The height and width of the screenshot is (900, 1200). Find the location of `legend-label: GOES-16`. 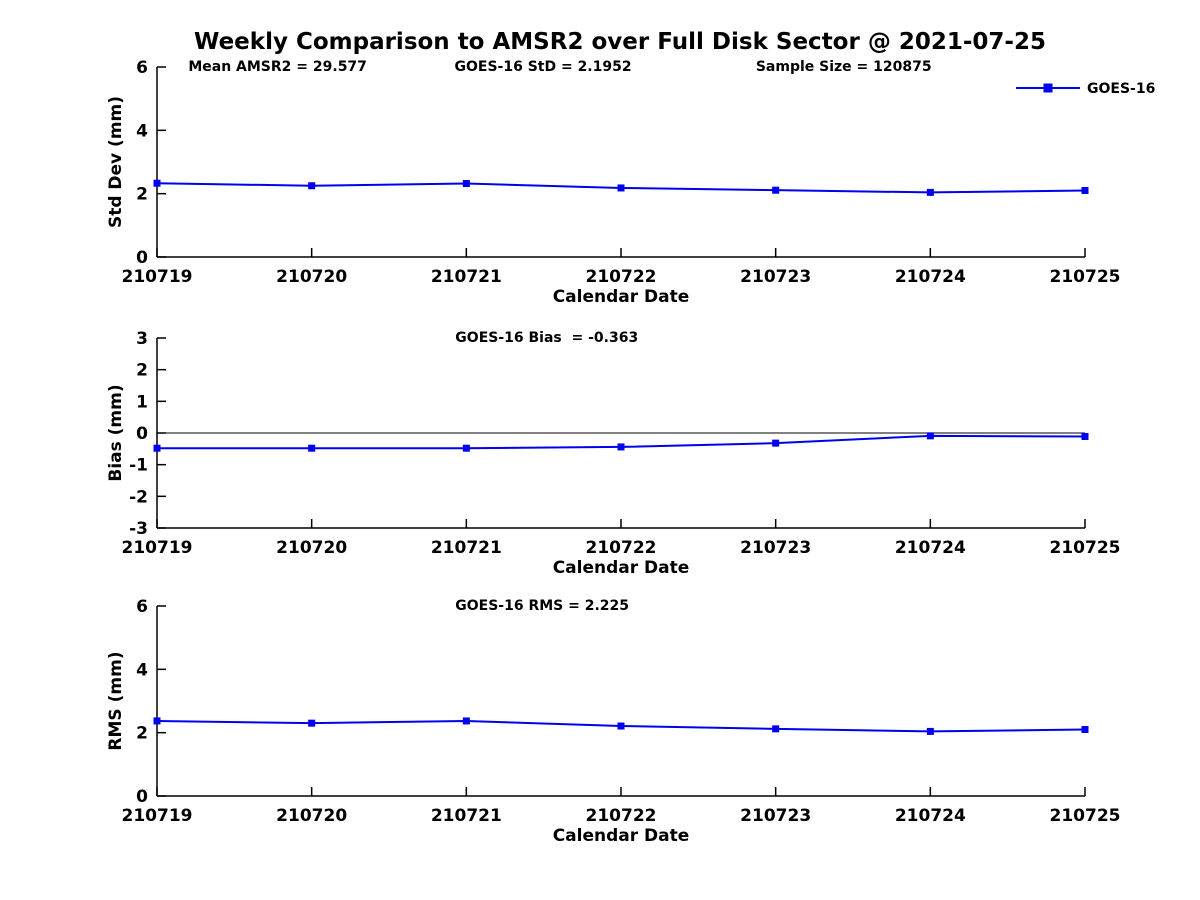

legend-label: GOES-16 is located at coordinates (1121, 89).